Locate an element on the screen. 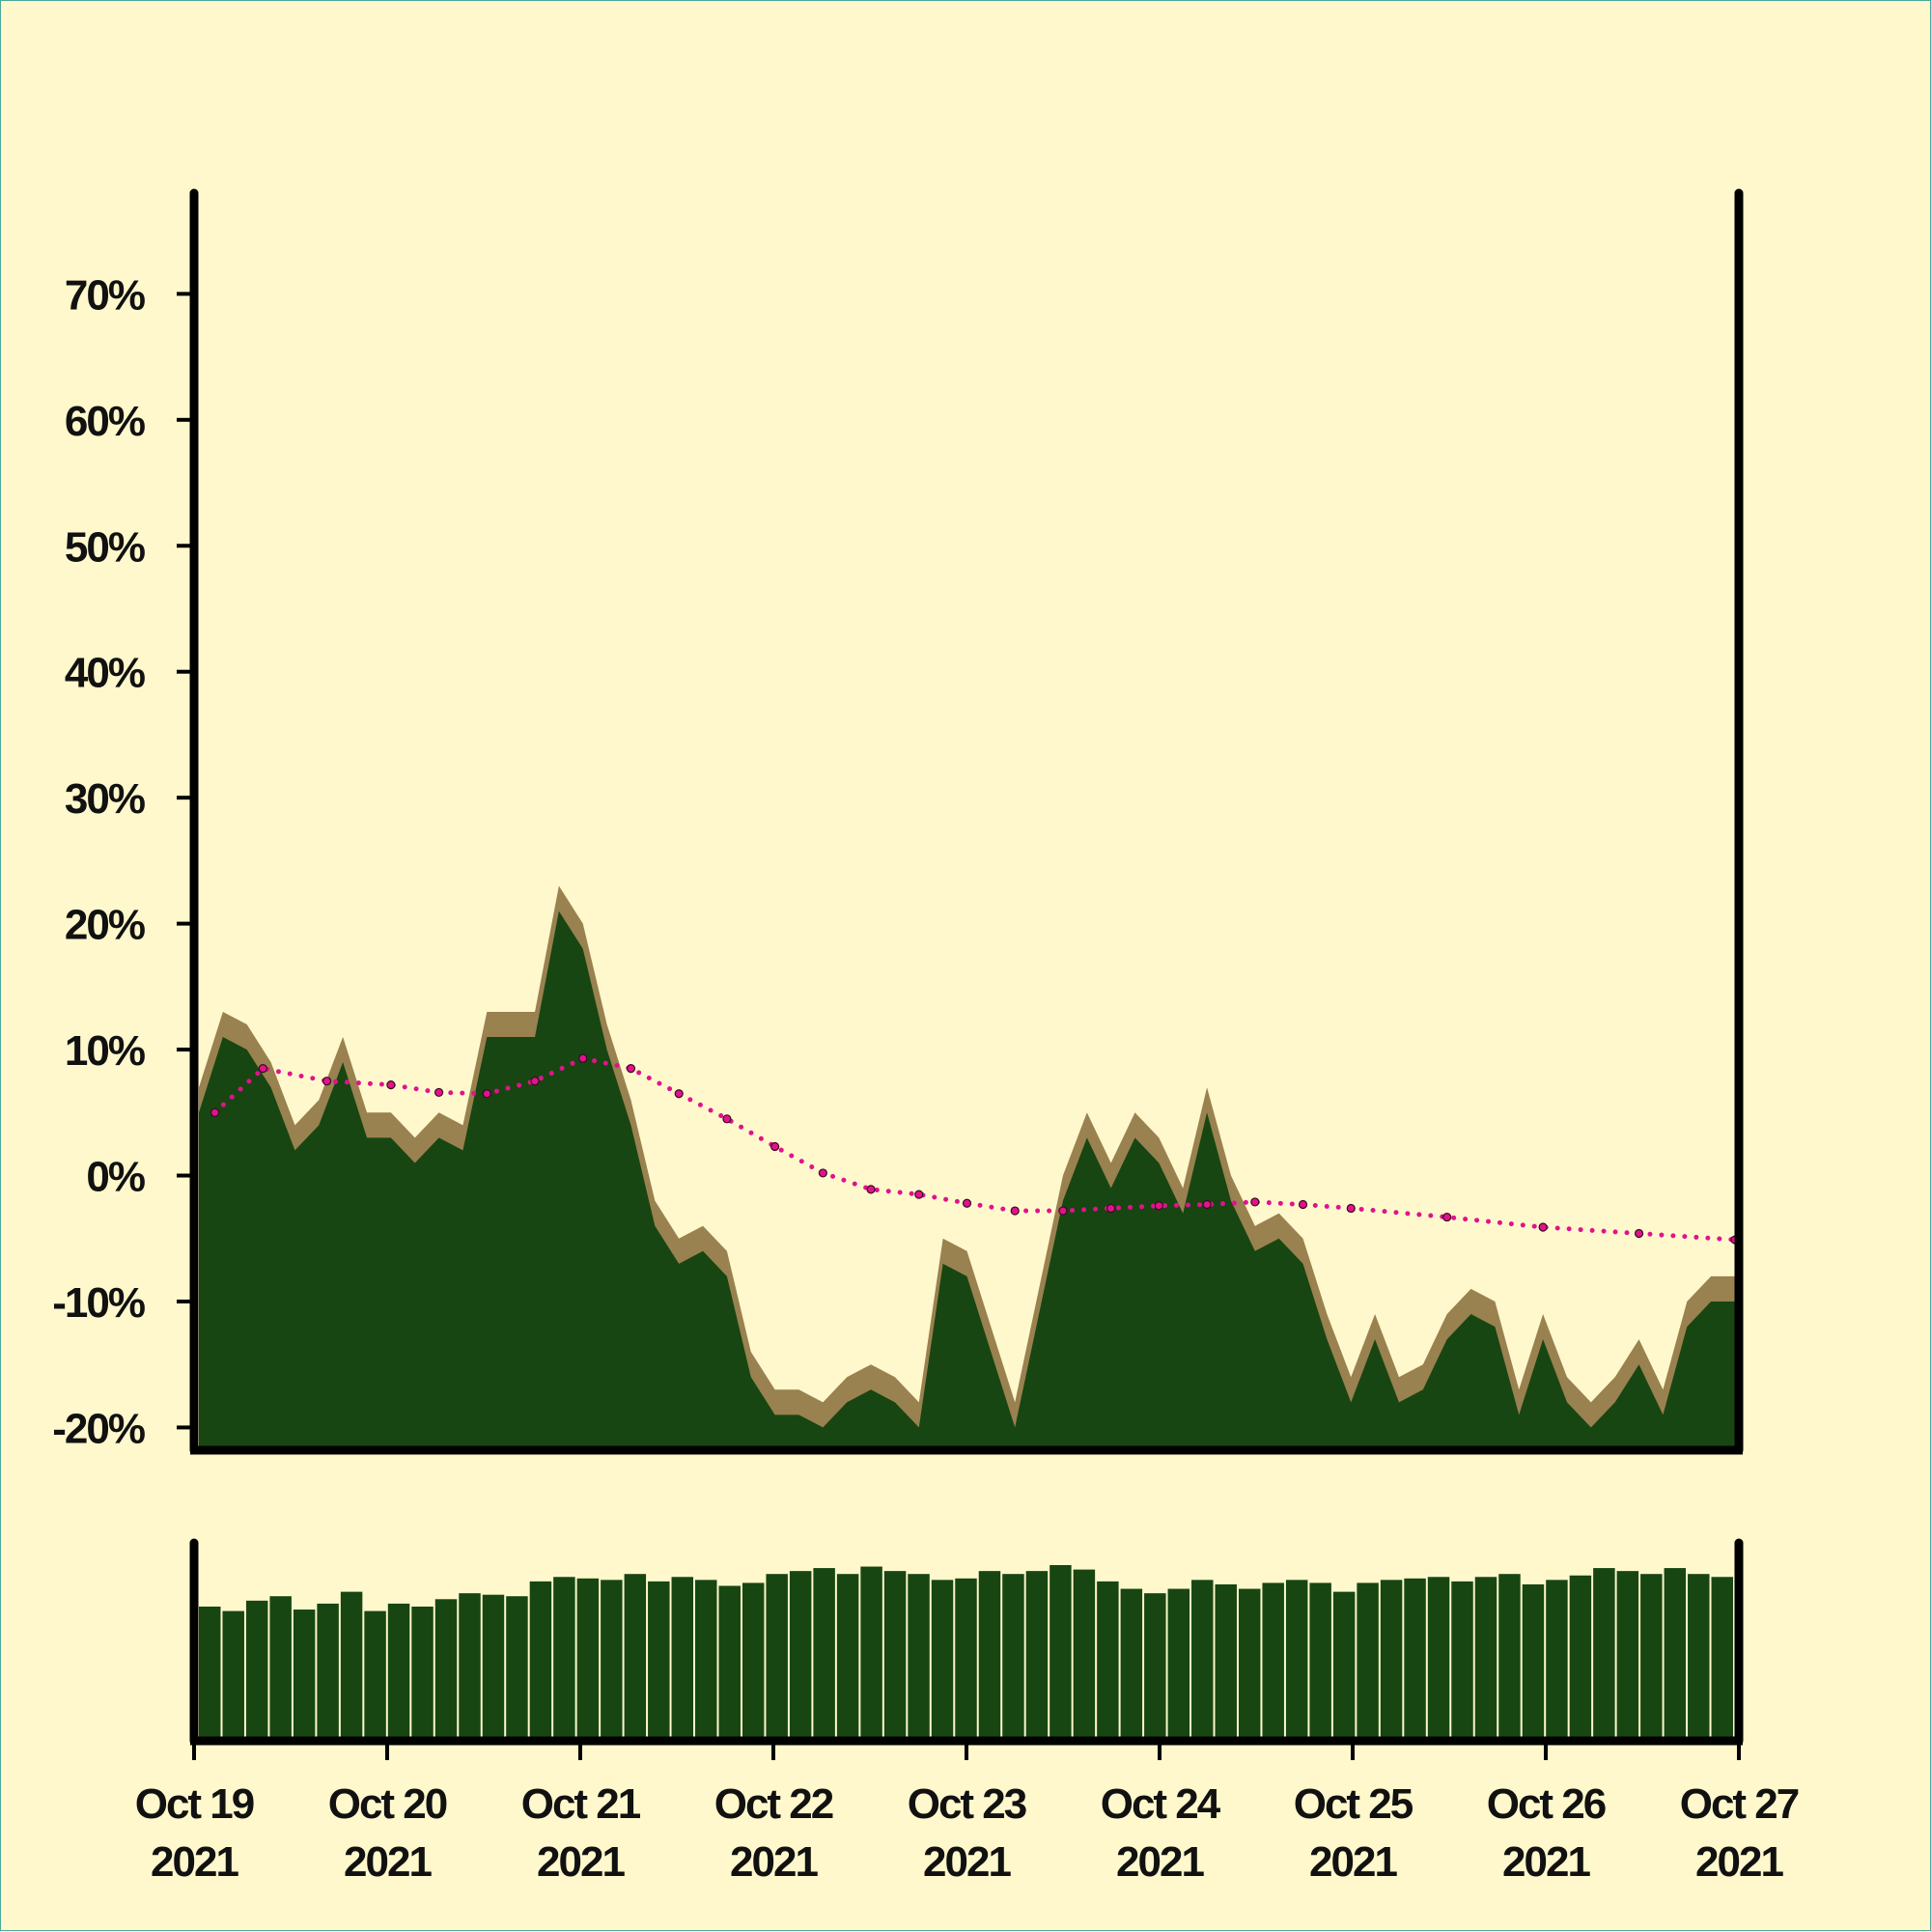 The image size is (1931, 1932). trend-series is located at coordinates (975, 1149).